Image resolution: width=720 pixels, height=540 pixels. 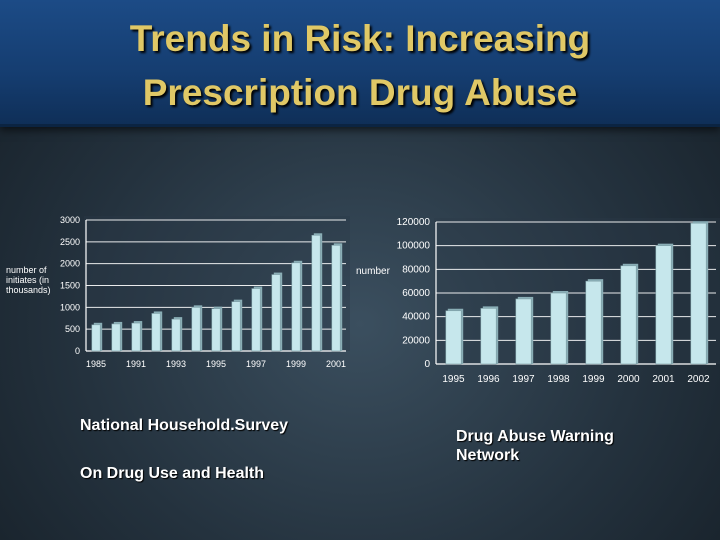 I want to click on y-axis-label: initiates (in, so click(x=27, y=280).